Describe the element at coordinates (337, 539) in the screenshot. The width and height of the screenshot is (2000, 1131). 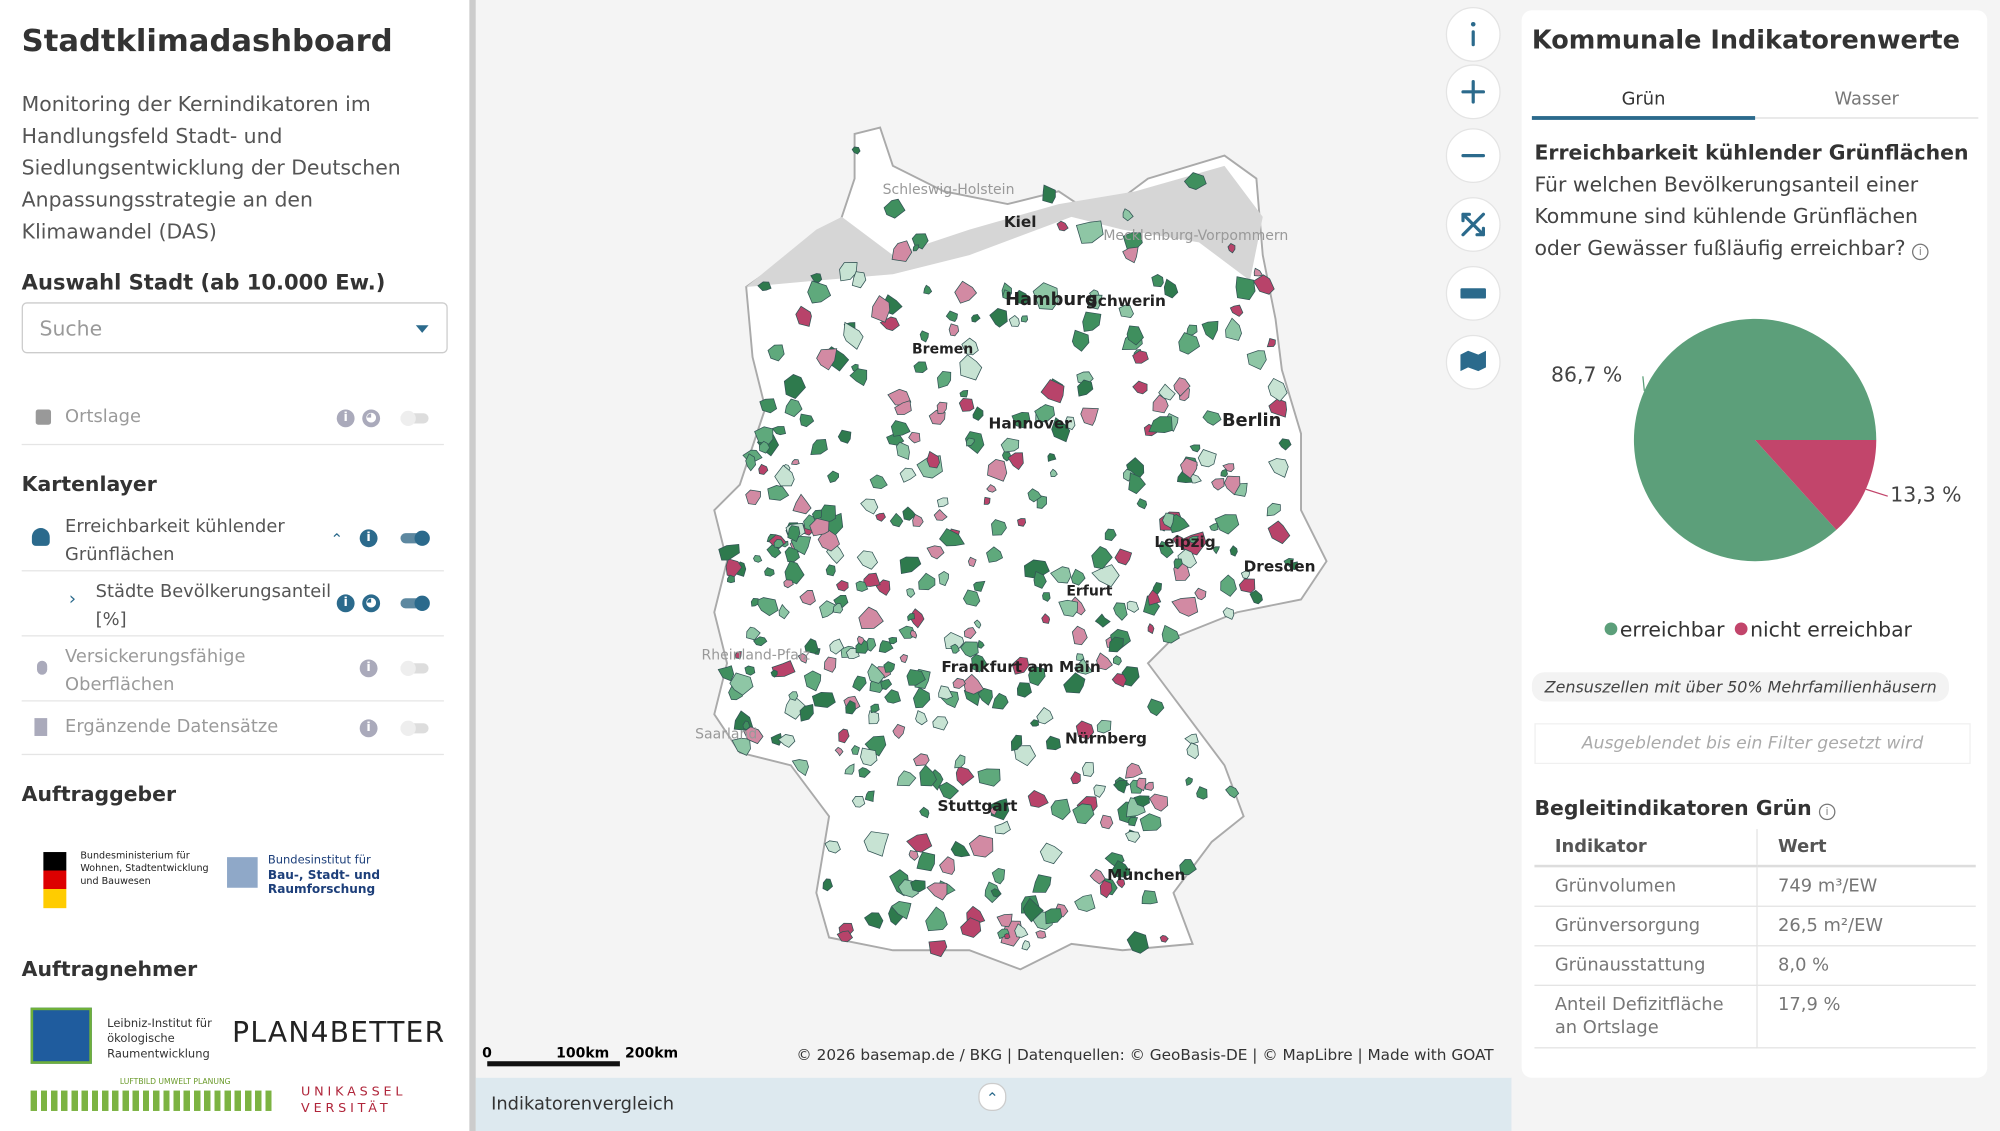
I see `collapse: ⌃` at that location.